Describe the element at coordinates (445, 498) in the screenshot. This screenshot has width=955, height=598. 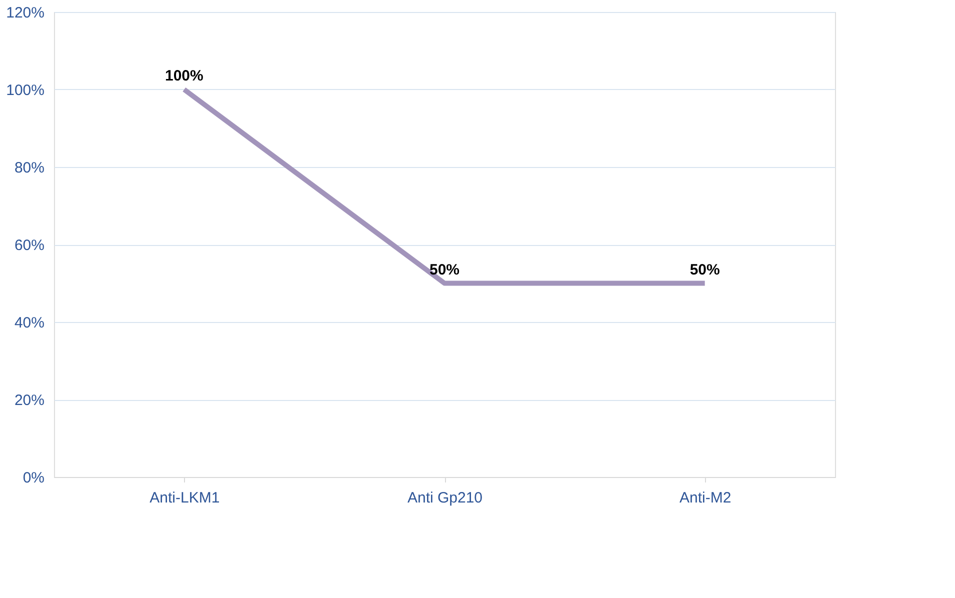
I see `x-tick-label: Anti Gp210` at that location.